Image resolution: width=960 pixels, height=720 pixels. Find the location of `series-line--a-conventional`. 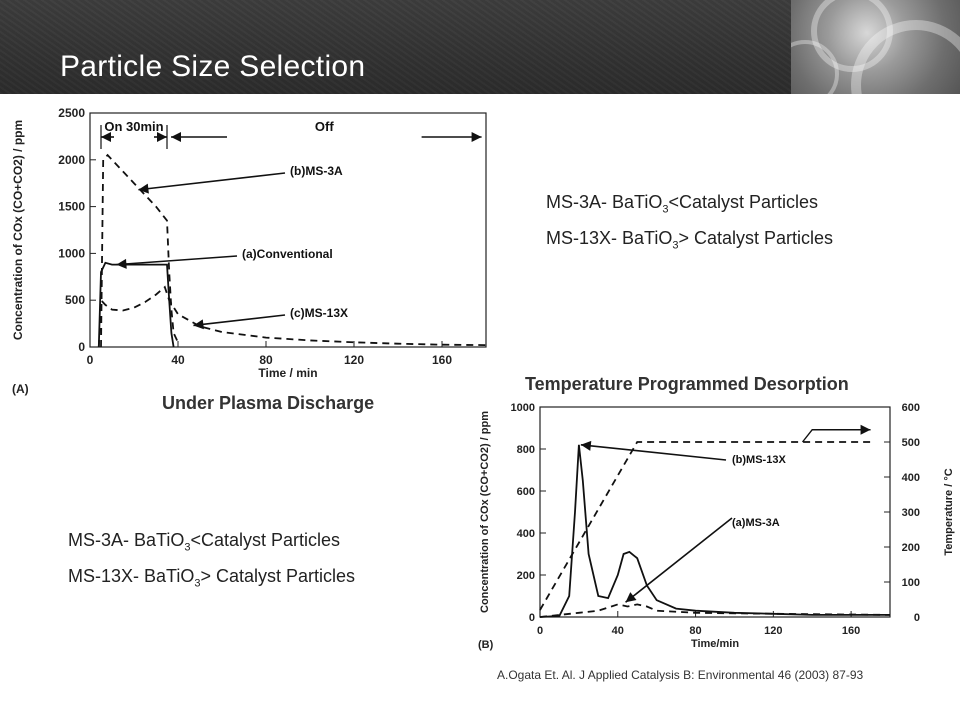

series-line--a-conventional is located at coordinates (136, 304).